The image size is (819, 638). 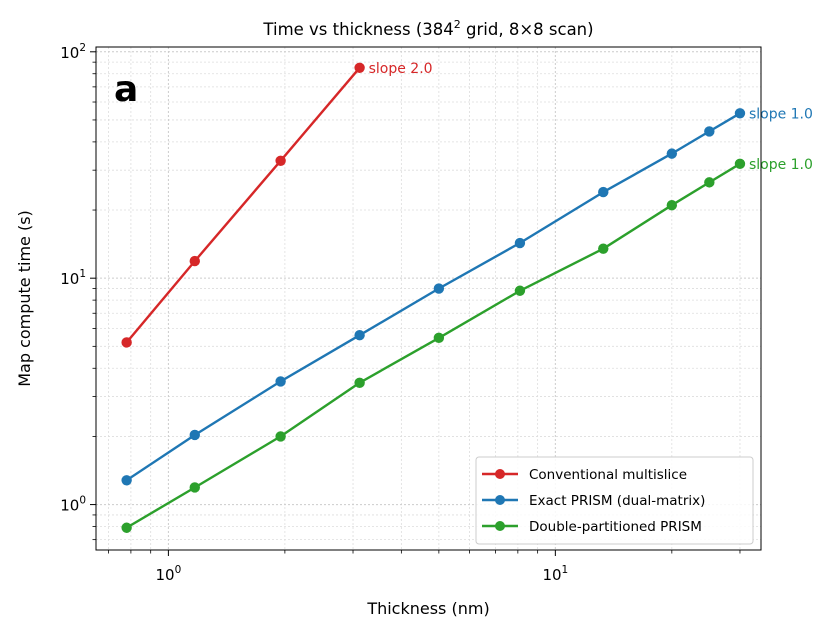 What do you see at coordinates (243, 205) in the screenshot?
I see `series-line` at bounding box center [243, 205].